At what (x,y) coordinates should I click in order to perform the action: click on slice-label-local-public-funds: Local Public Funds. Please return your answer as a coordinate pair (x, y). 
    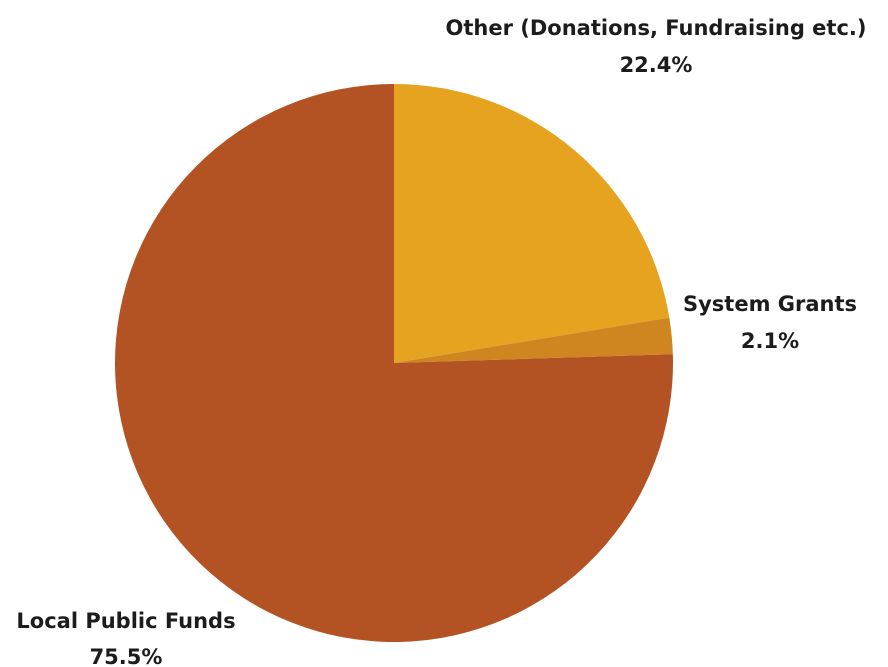
    Looking at the image, I should click on (125, 621).